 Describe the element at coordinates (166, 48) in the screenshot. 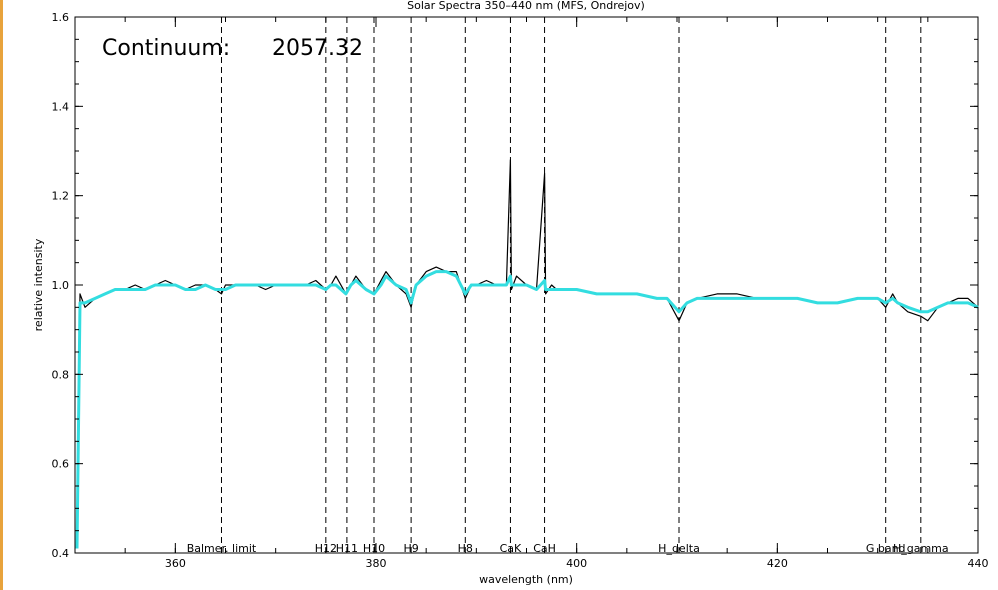

I see `continuum-label: Continuum:` at that location.